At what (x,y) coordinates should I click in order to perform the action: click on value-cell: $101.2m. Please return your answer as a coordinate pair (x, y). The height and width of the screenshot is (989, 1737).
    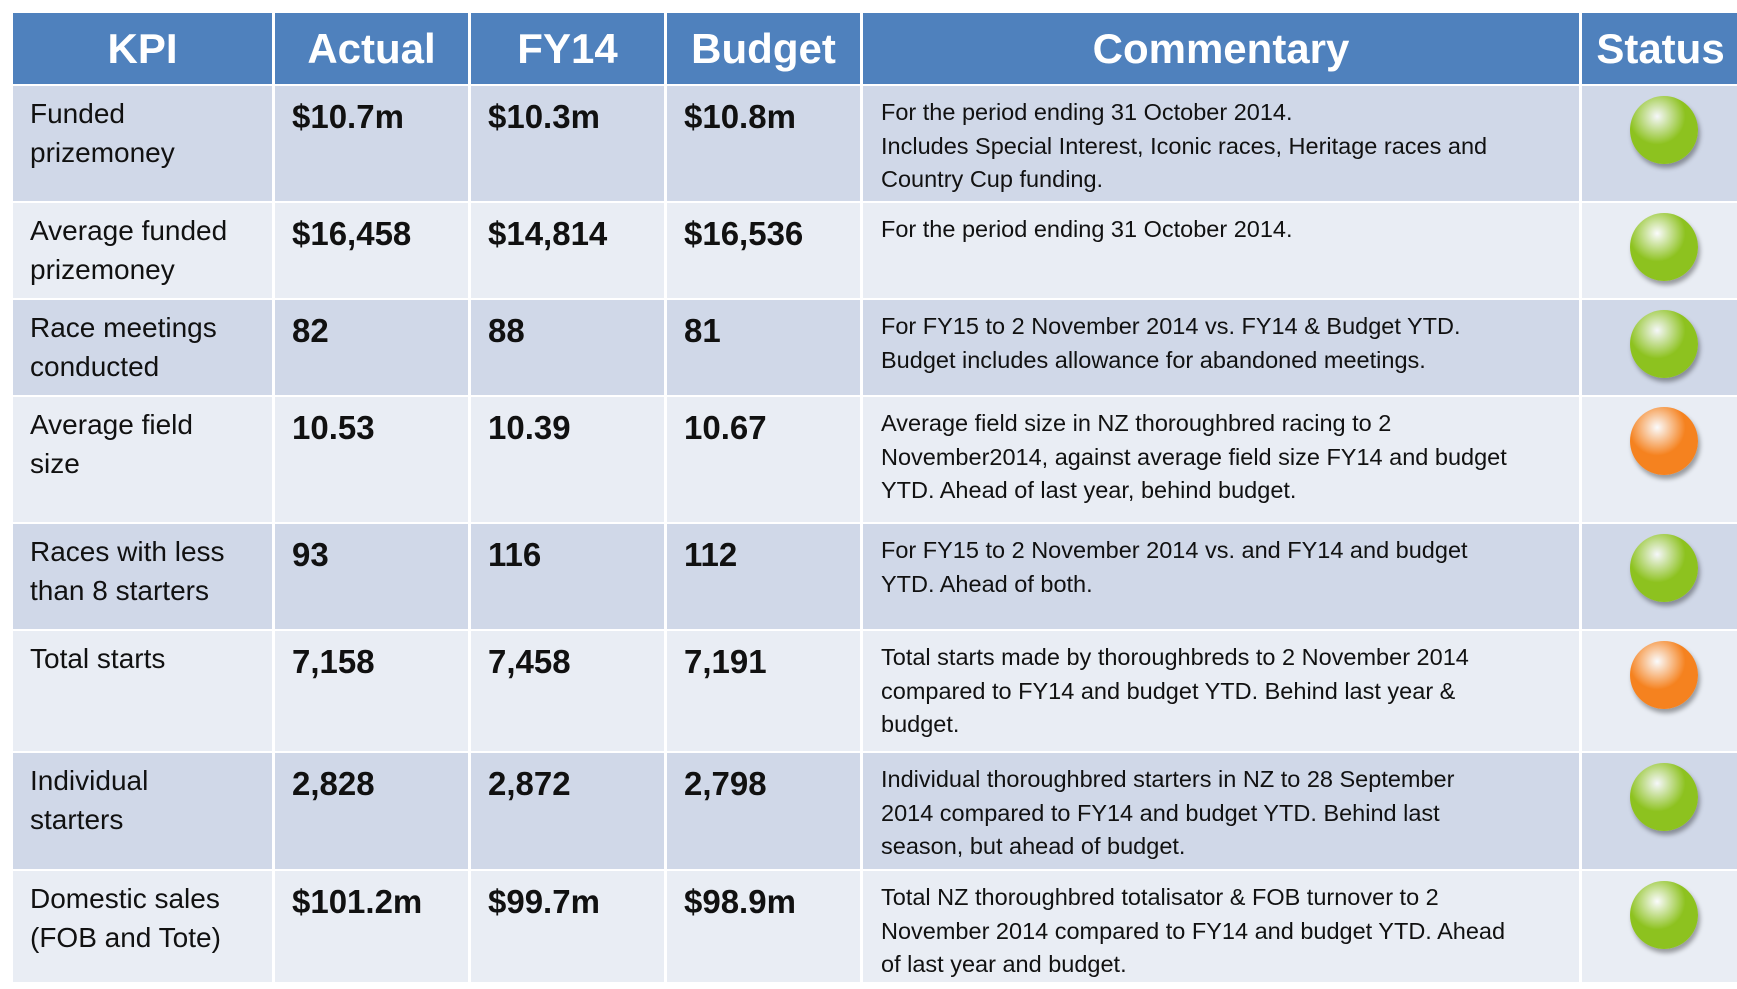
    Looking at the image, I should click on (371, 926).